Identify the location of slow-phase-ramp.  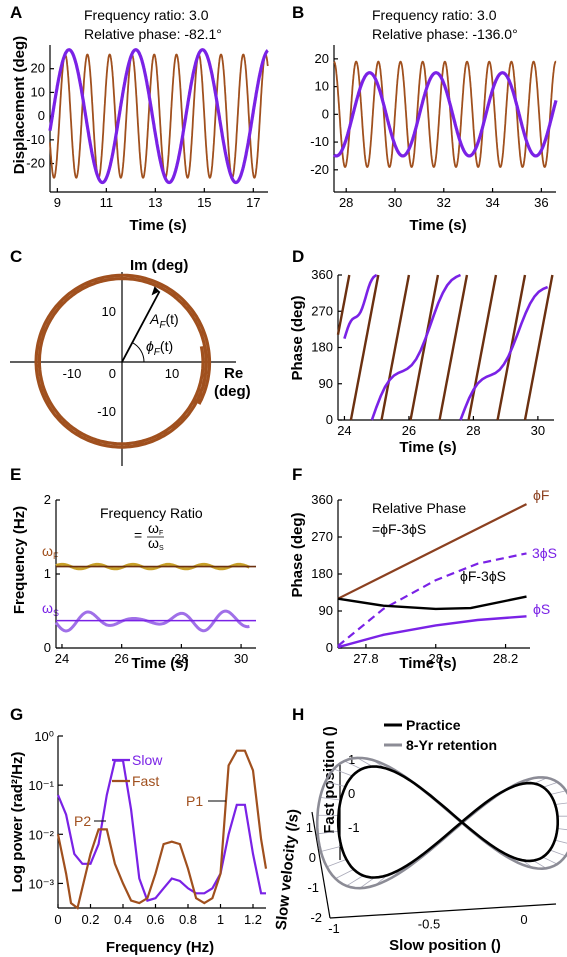
(360, 306).